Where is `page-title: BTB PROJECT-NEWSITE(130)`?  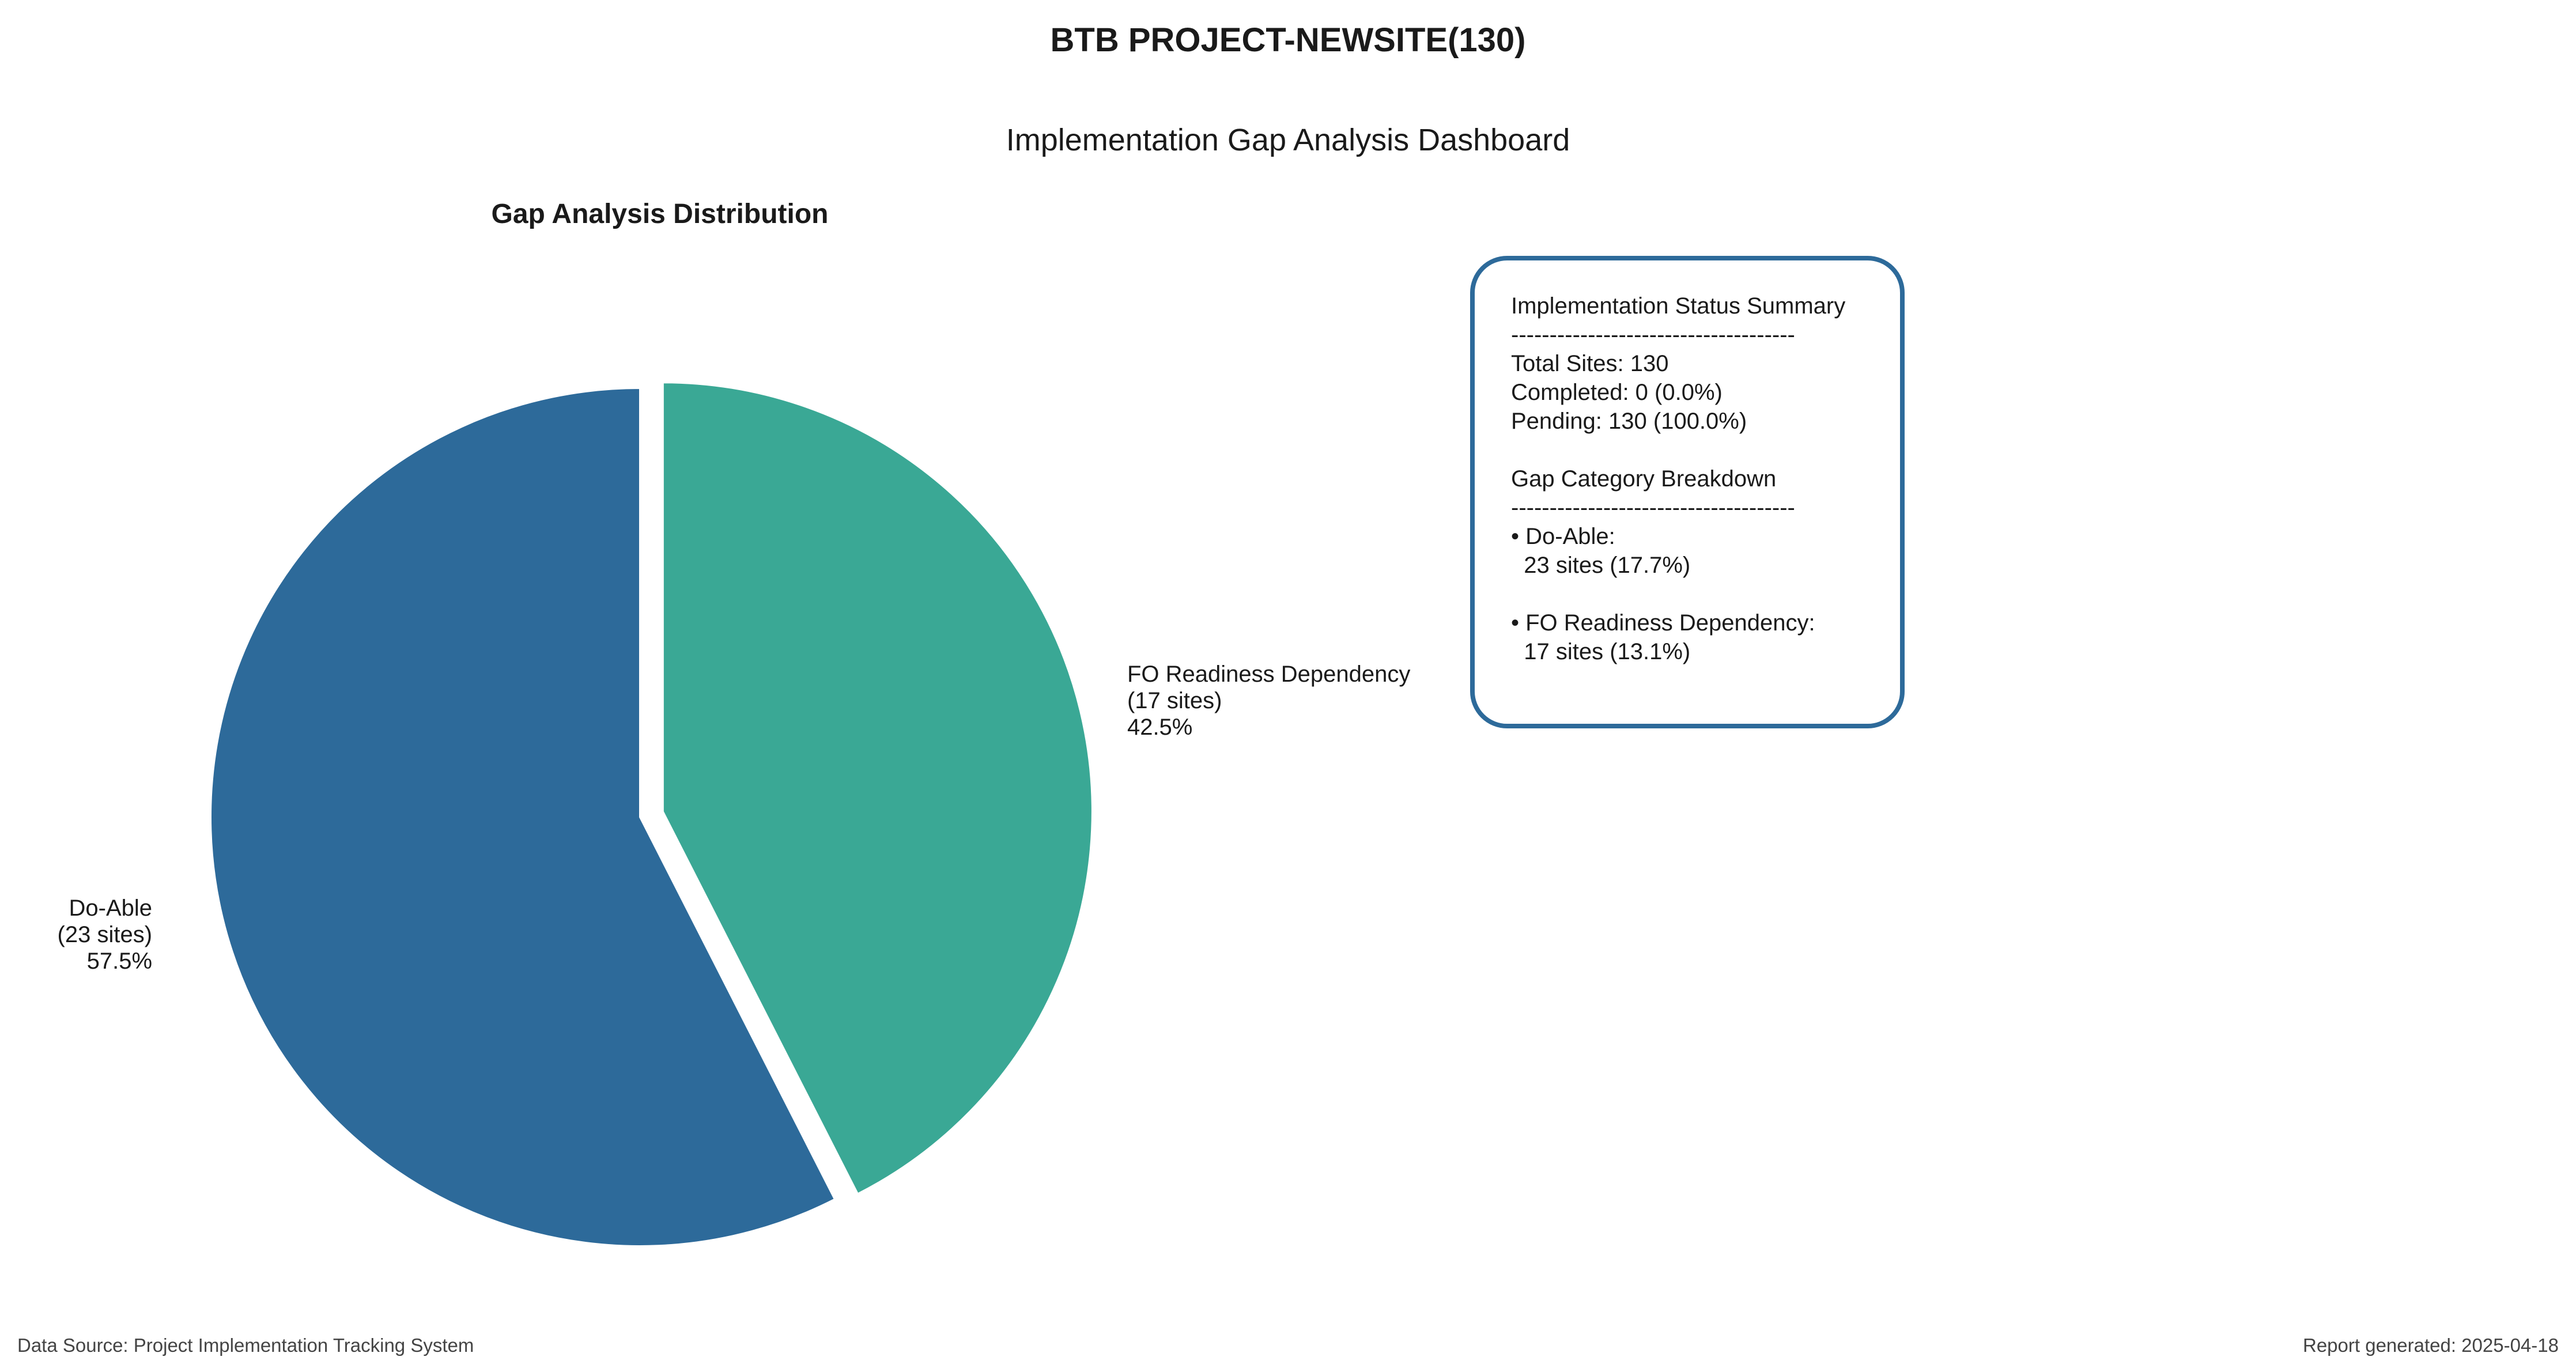
page-title: BTB PROJECT-NEWSITE(130) is located at coordinates (1288, 40).